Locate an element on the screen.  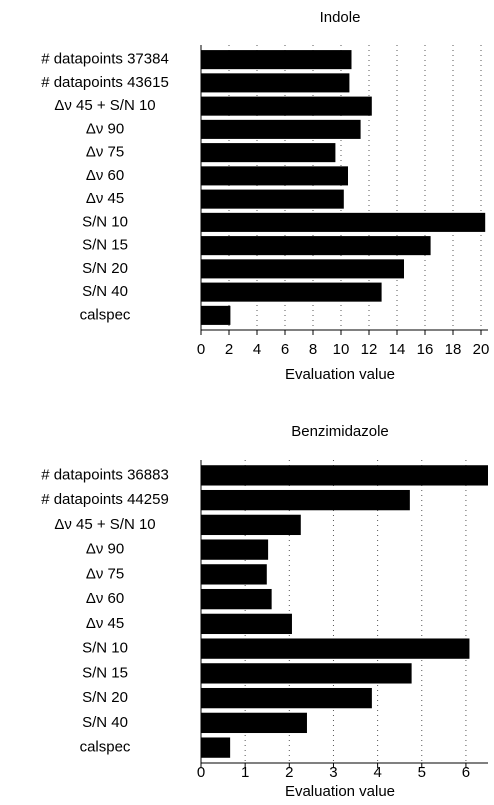
x-tick-label: 1 is located at coordinates (245, 772).